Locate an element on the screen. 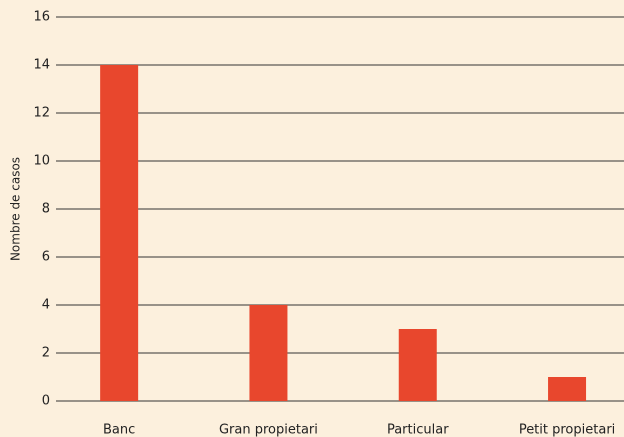 This screenshot has width=624, height=437. y-tick-label: 0 is located at coordinates (46, 401).